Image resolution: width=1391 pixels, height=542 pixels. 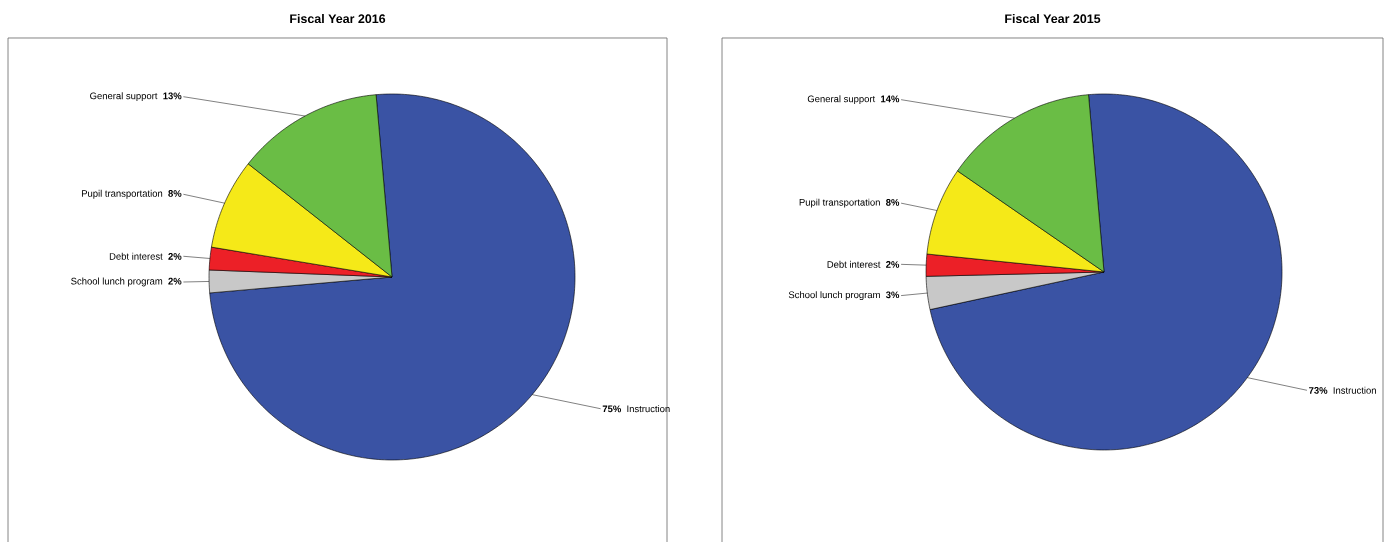 I want to click on data-label: 73%, so click(x=1318, y=390).